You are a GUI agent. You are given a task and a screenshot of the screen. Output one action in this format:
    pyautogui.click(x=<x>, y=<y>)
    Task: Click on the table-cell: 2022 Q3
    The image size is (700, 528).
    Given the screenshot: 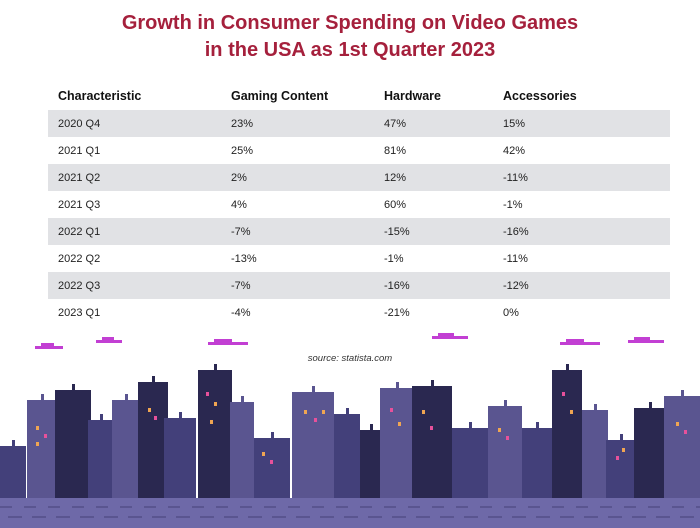 What is the action you would take?
    pyautogui.click(x=134, y=285)
    